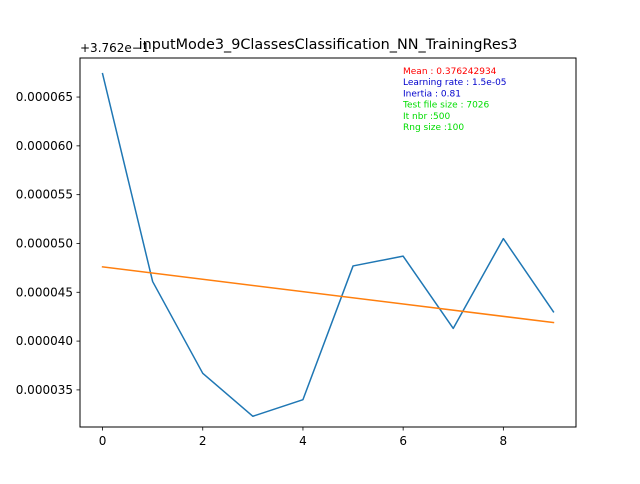 The width and height of the screenshot is (640, 484). I want to click on x-tick-label: 8, so click(504, 441).